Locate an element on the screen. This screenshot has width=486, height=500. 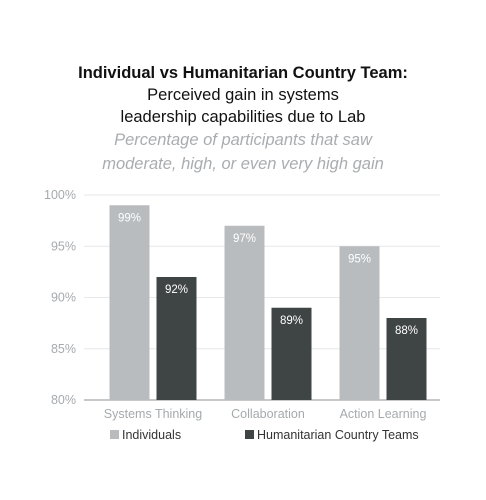
y-tick-label: 85% is located at coordinates (63, 349).